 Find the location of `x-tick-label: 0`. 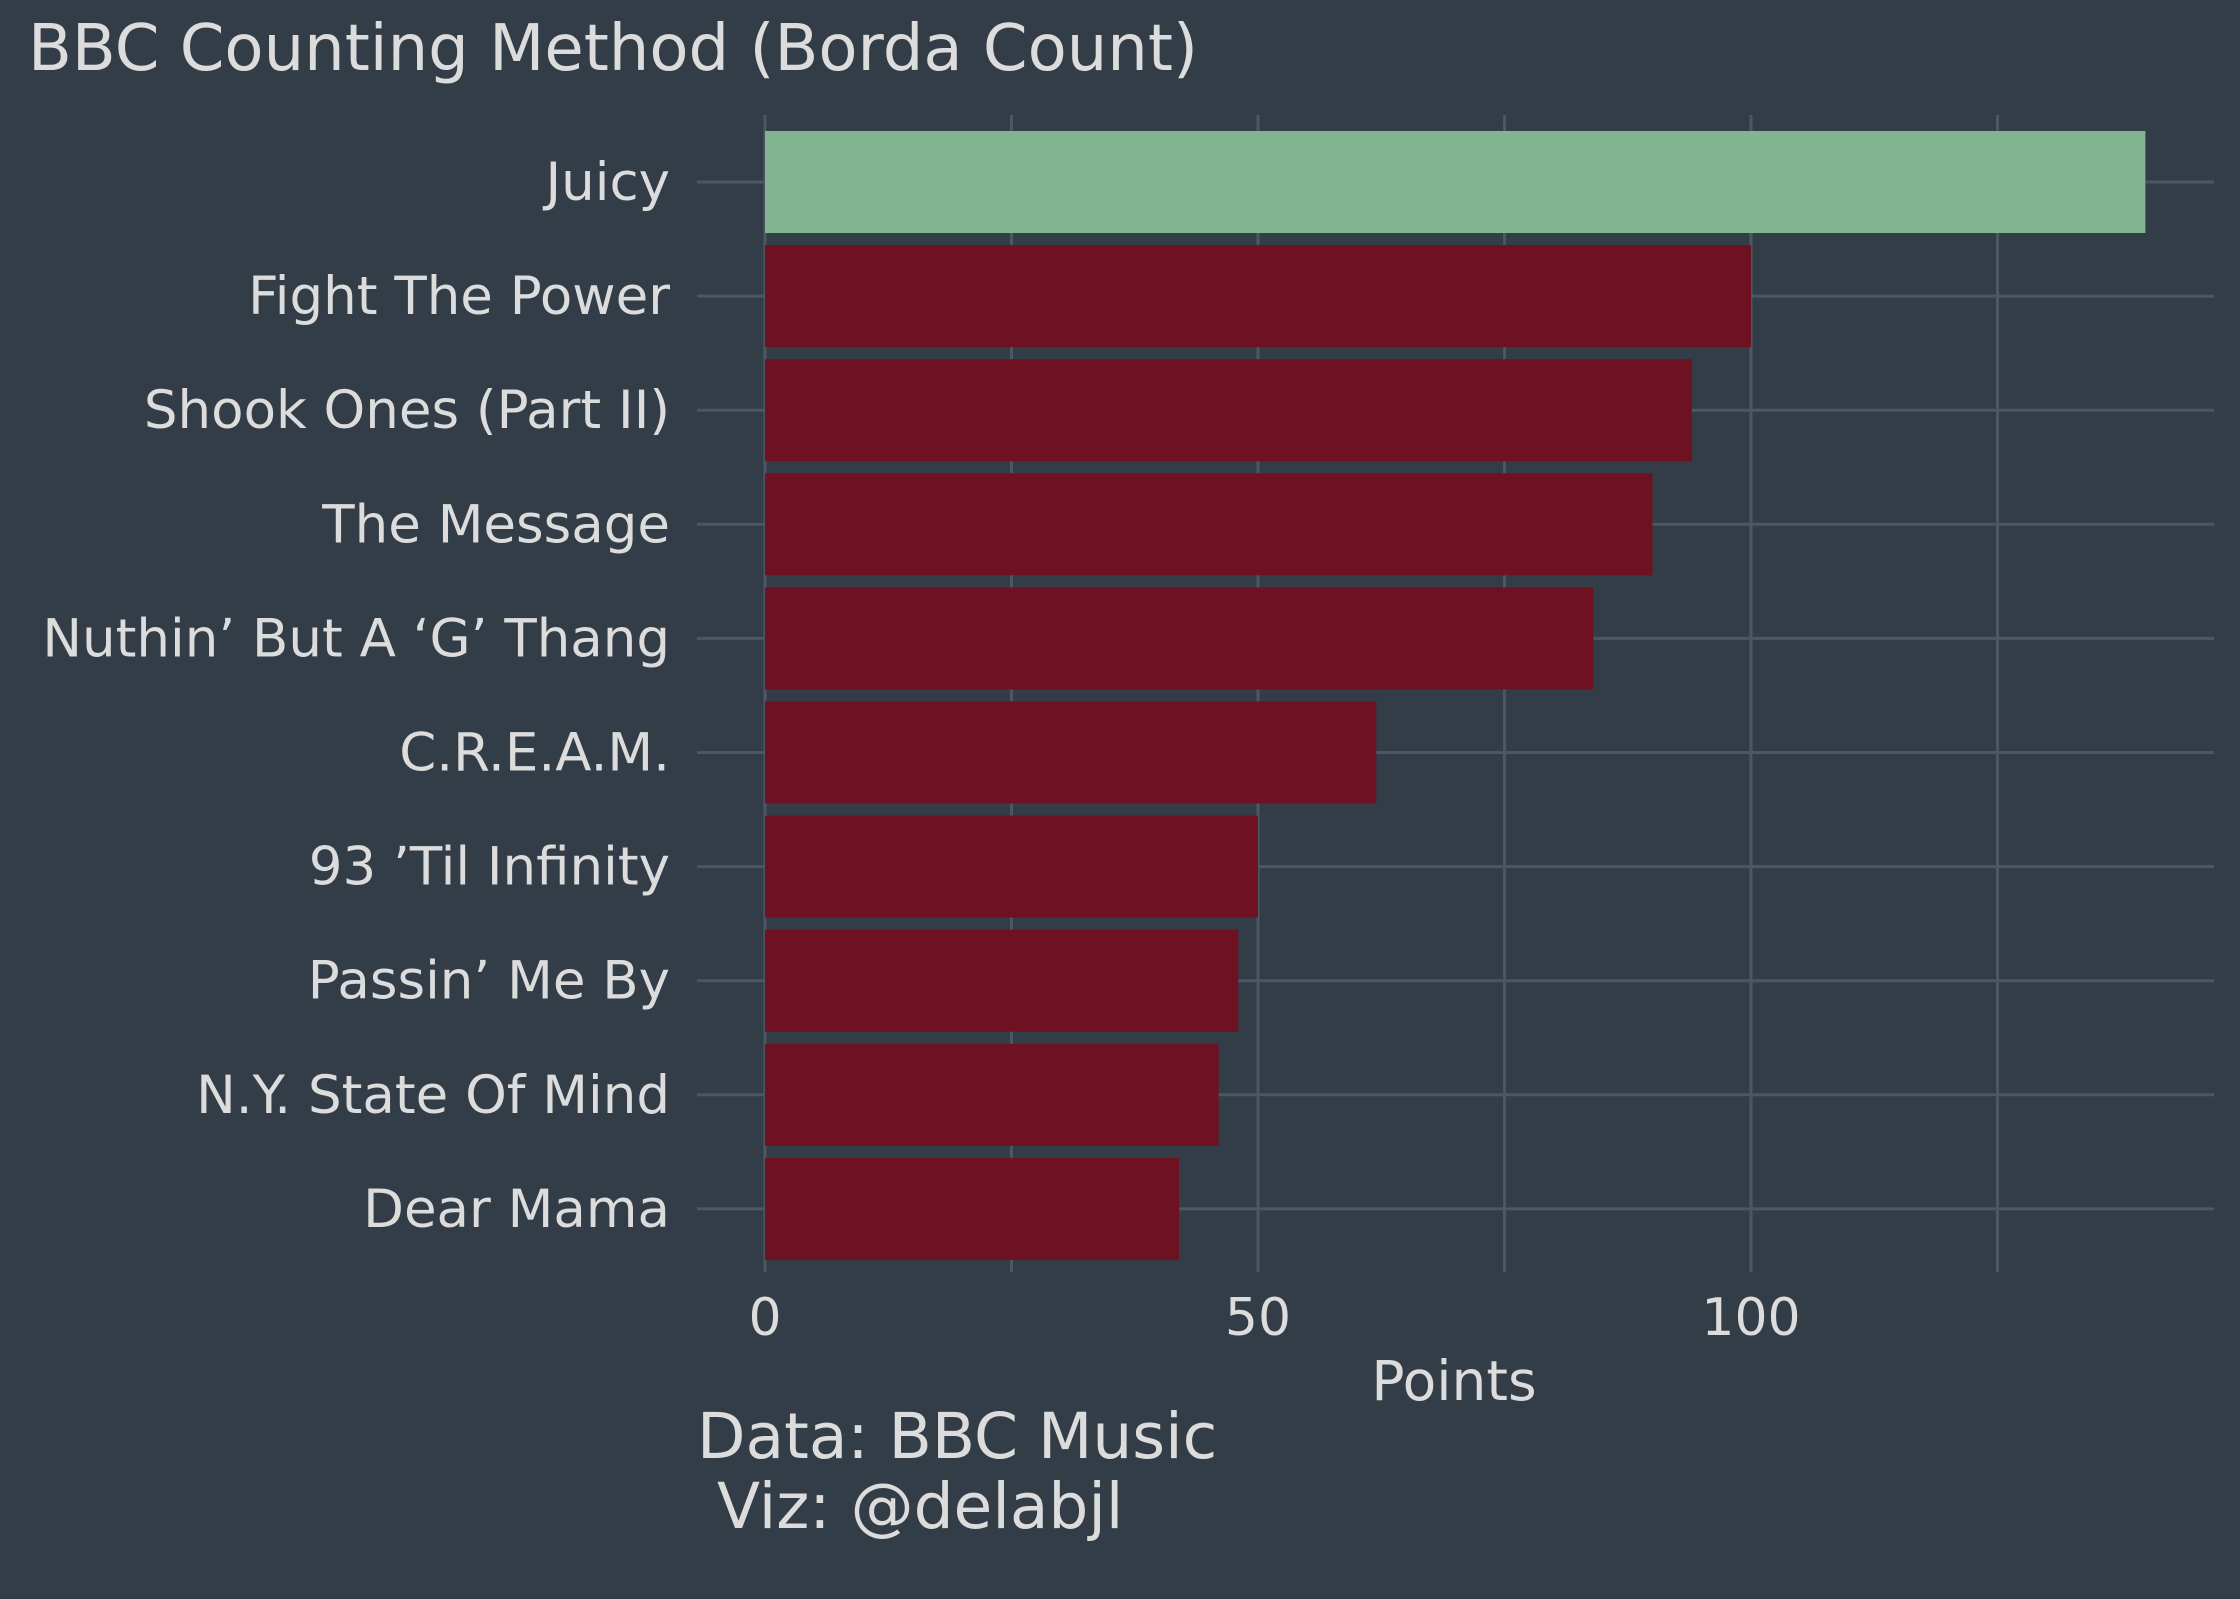

x-tick-label: 0 is located at coordinates (764, 1318).